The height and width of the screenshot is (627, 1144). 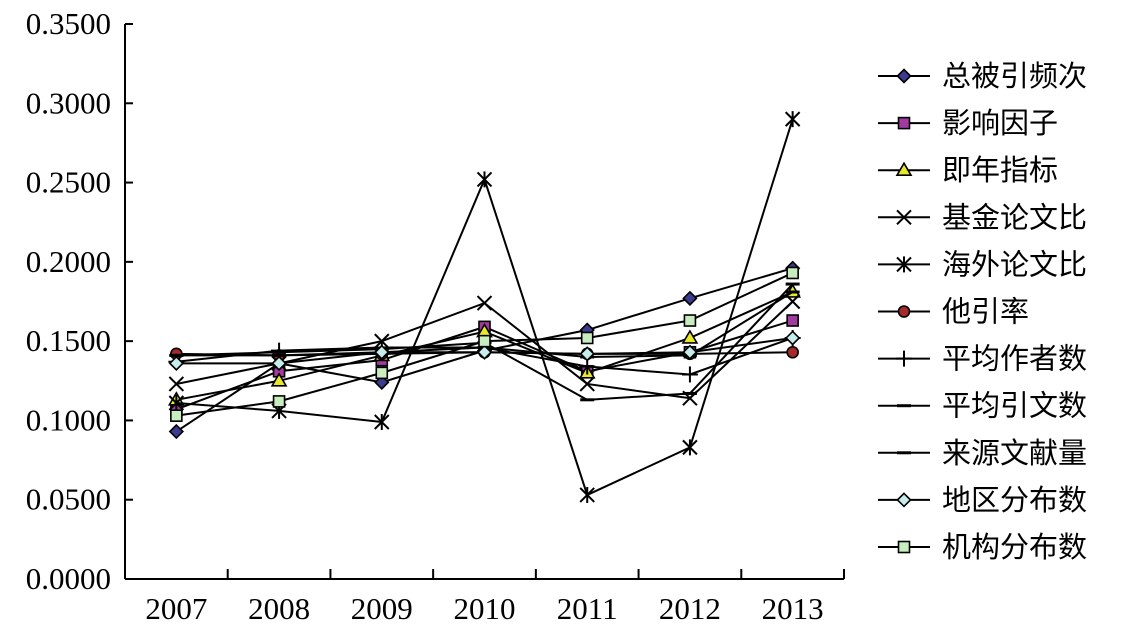 What do you see at coordinates (1014, 264) in the screenshot?
I see `legend-label: 海外论文比` at bounding box center [1014, 264].